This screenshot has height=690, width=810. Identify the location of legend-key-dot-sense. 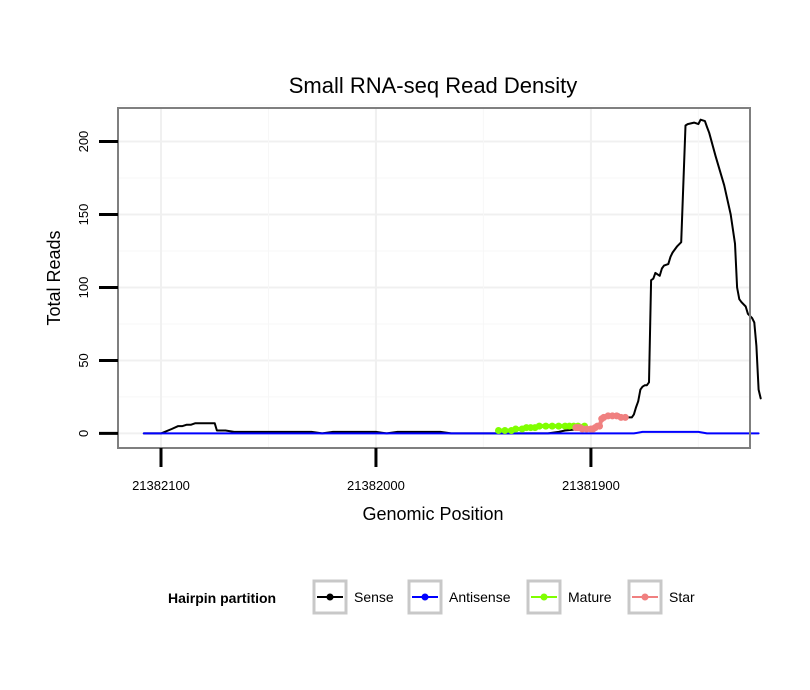
(330, 597).